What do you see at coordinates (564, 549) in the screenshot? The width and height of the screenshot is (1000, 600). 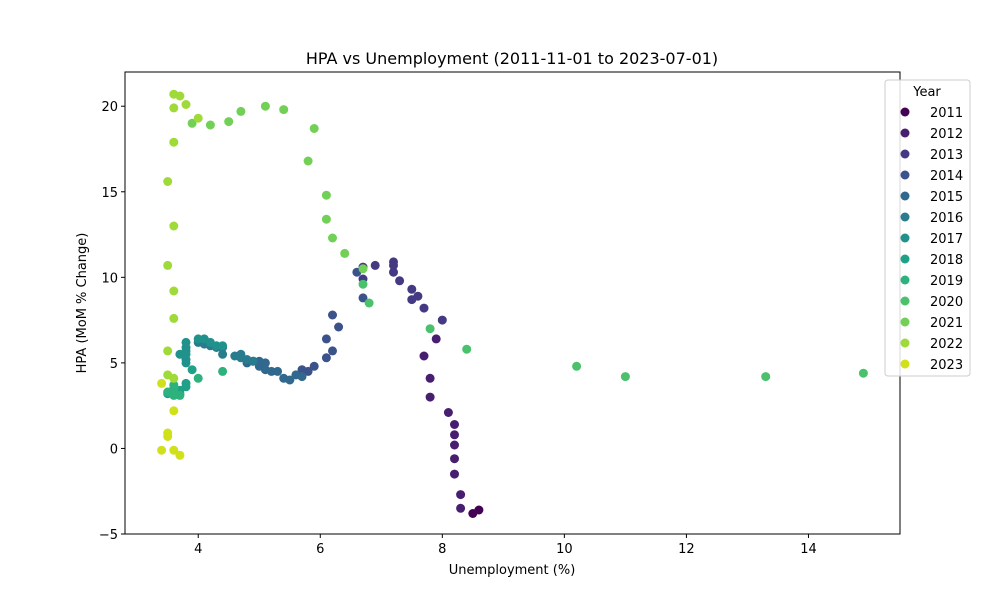 I see `x-tick-label: 10` at bounding box center [564, 549].